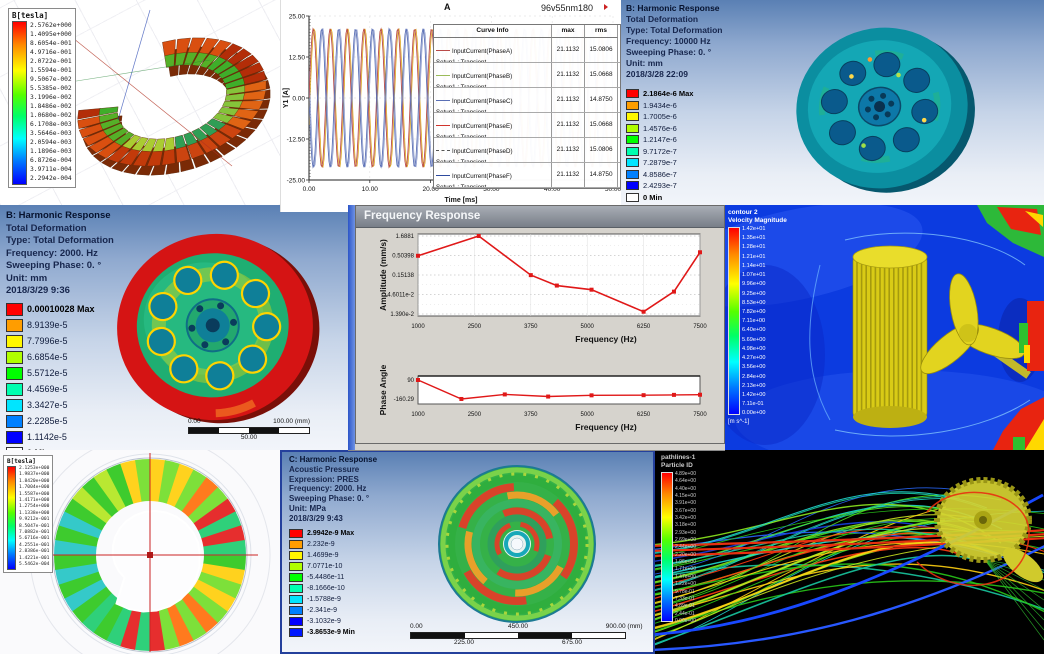 The width and height of the screenshot is (1044, 654). Describe the element at coordinates (140, 102) in the screenshot. I see `coil-3d-viewport` at that location.